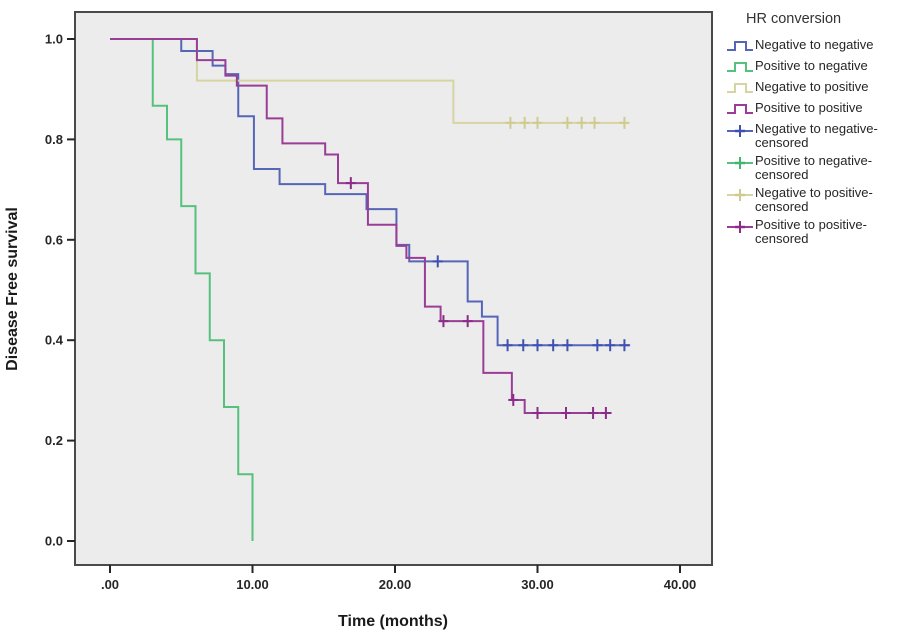  What do you see at coordinates (680, 584) in the screenshot?
I see `x-tick-label: 40.00` at bounding box center [680, 584].